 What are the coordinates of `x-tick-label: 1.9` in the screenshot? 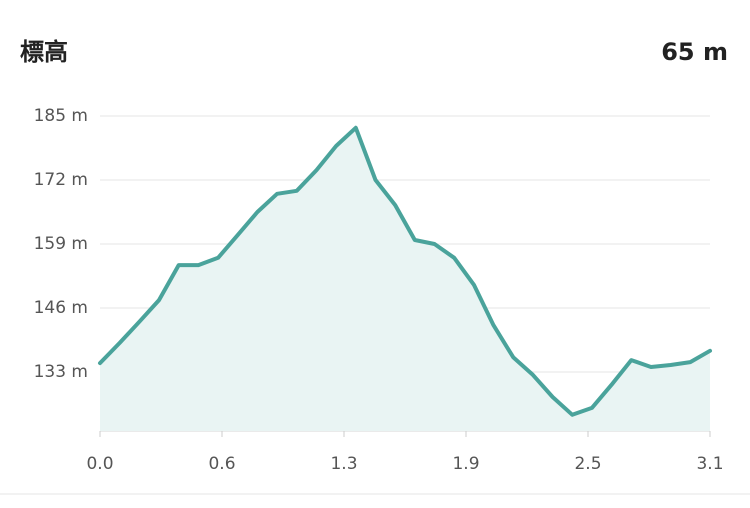 It's located at (465, 464).